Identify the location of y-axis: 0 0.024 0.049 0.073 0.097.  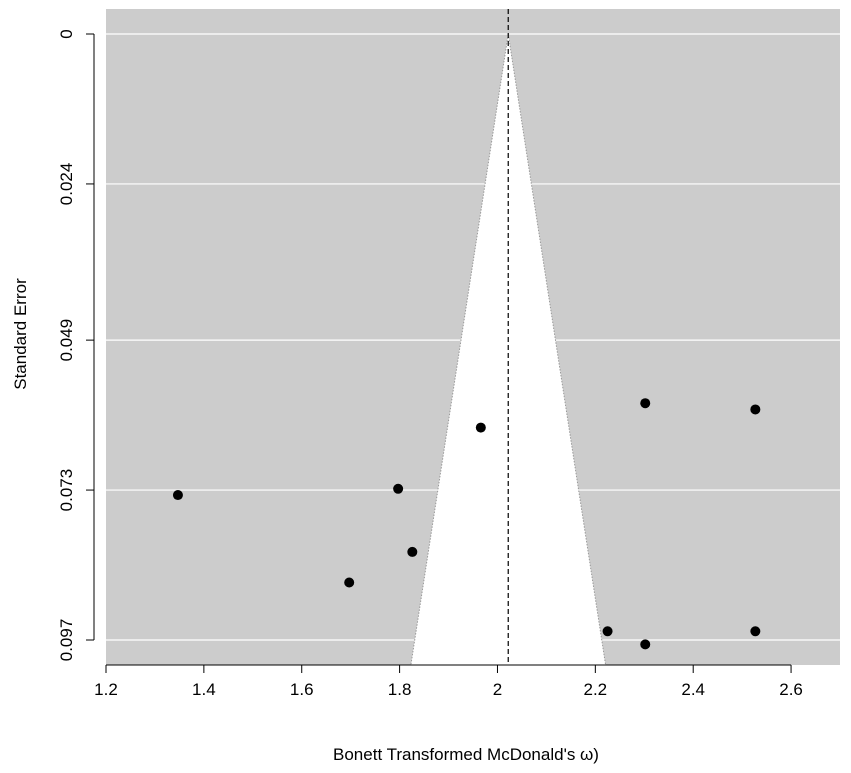
(76, 345).